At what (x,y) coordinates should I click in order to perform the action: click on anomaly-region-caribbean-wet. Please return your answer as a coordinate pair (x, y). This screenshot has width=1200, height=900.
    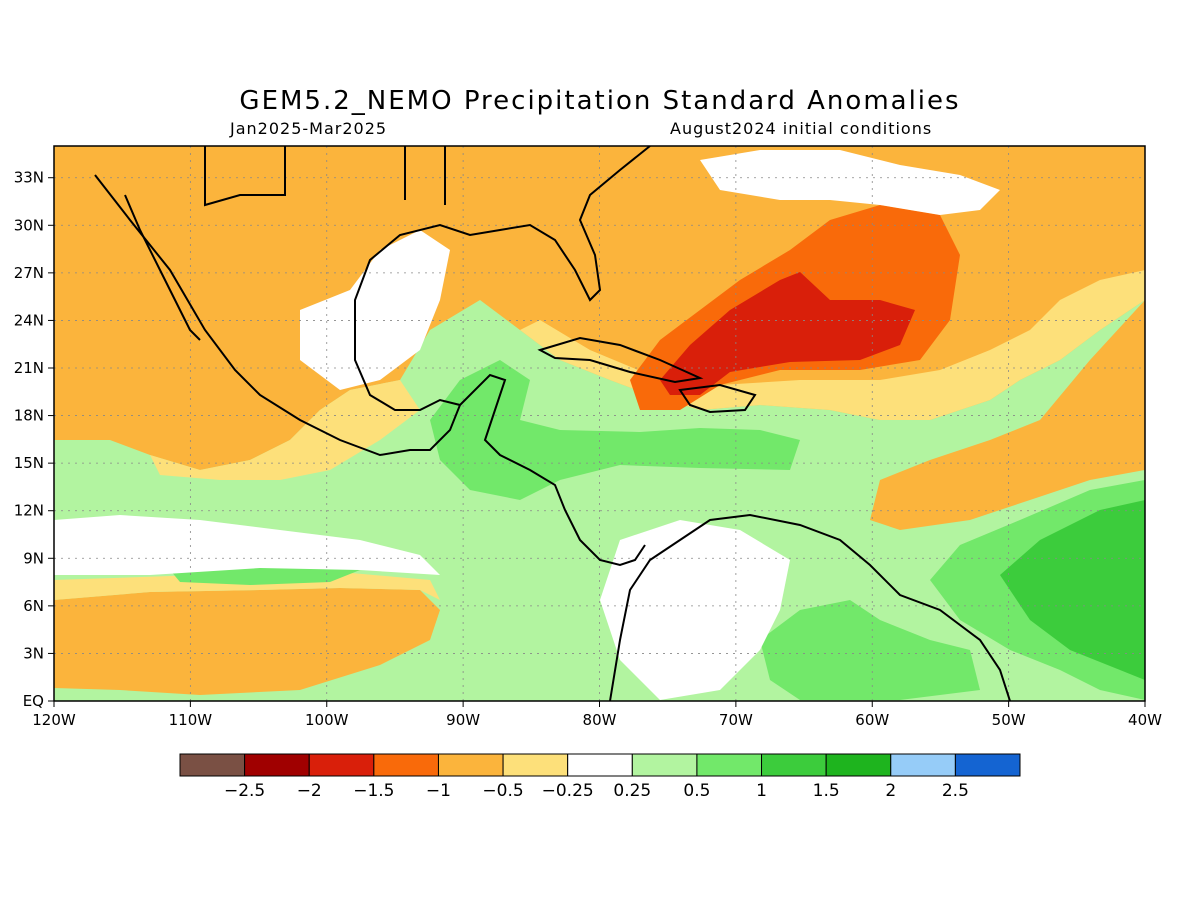
    Looking at the image, I should click on (615, 430).